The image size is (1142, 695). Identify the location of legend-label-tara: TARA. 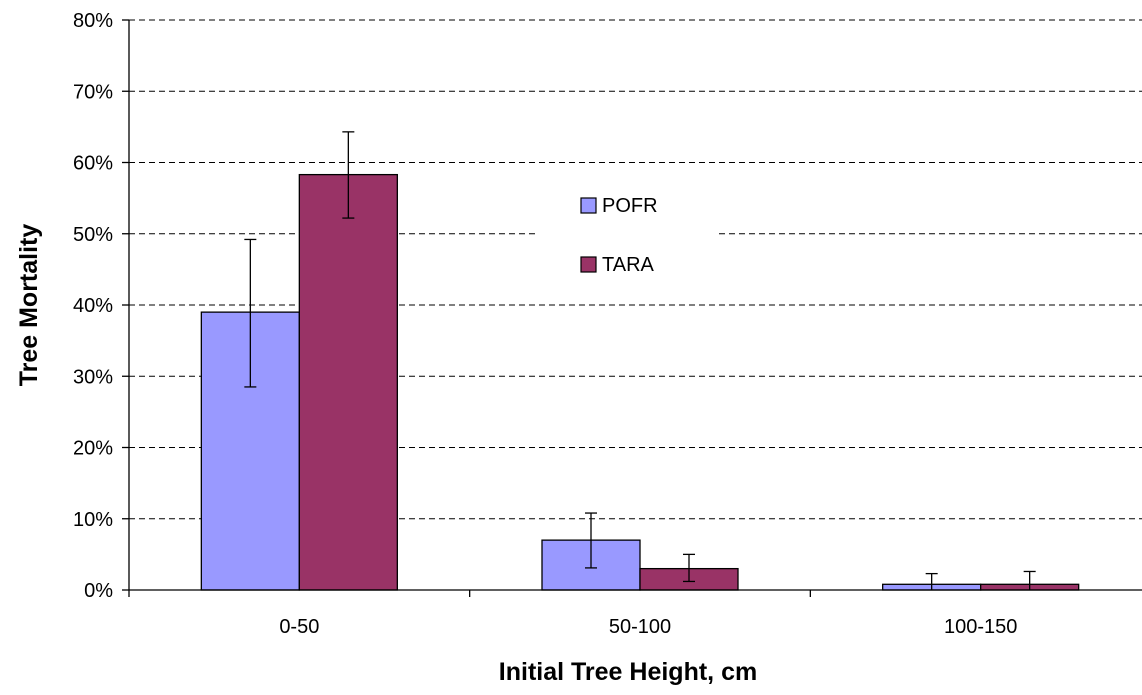
(628, 265).